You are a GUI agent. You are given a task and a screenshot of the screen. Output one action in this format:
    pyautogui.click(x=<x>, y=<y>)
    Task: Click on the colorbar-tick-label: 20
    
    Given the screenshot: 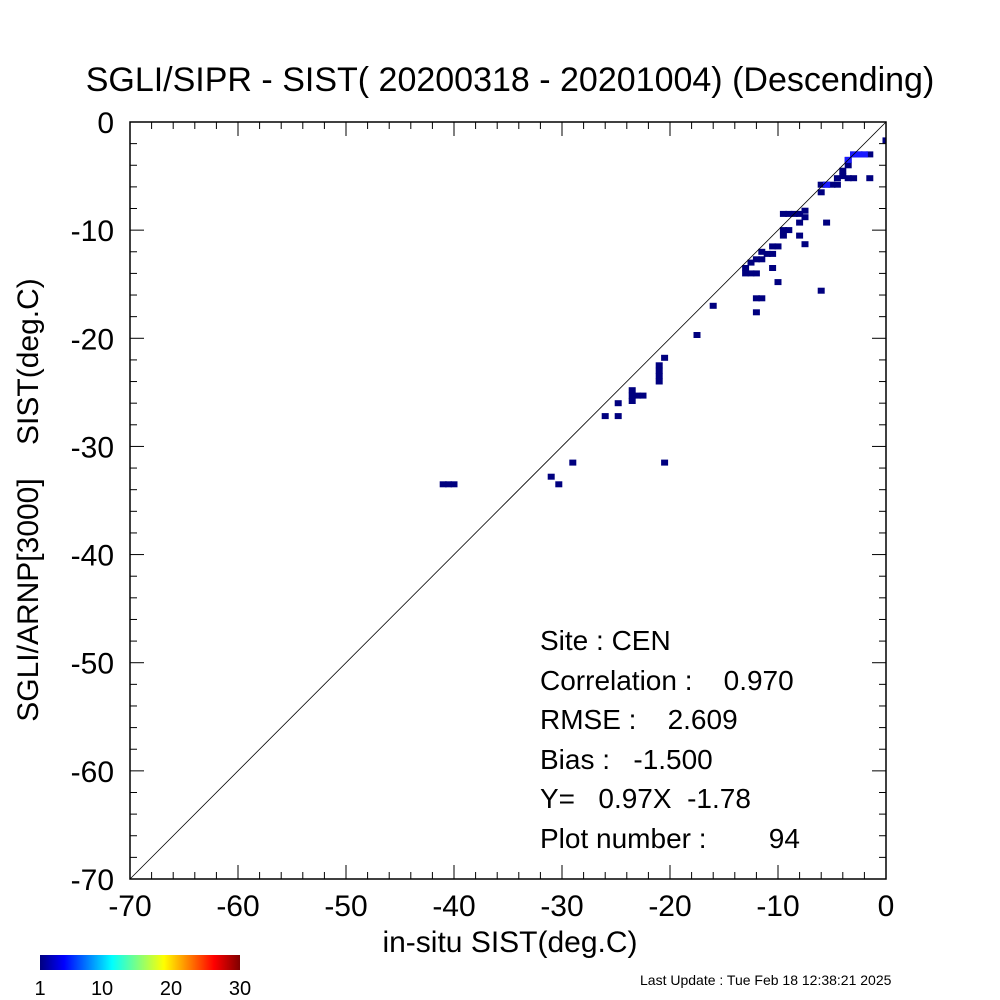 What is the action you would take?
    pyautogui.click(x=171, y=989)
    